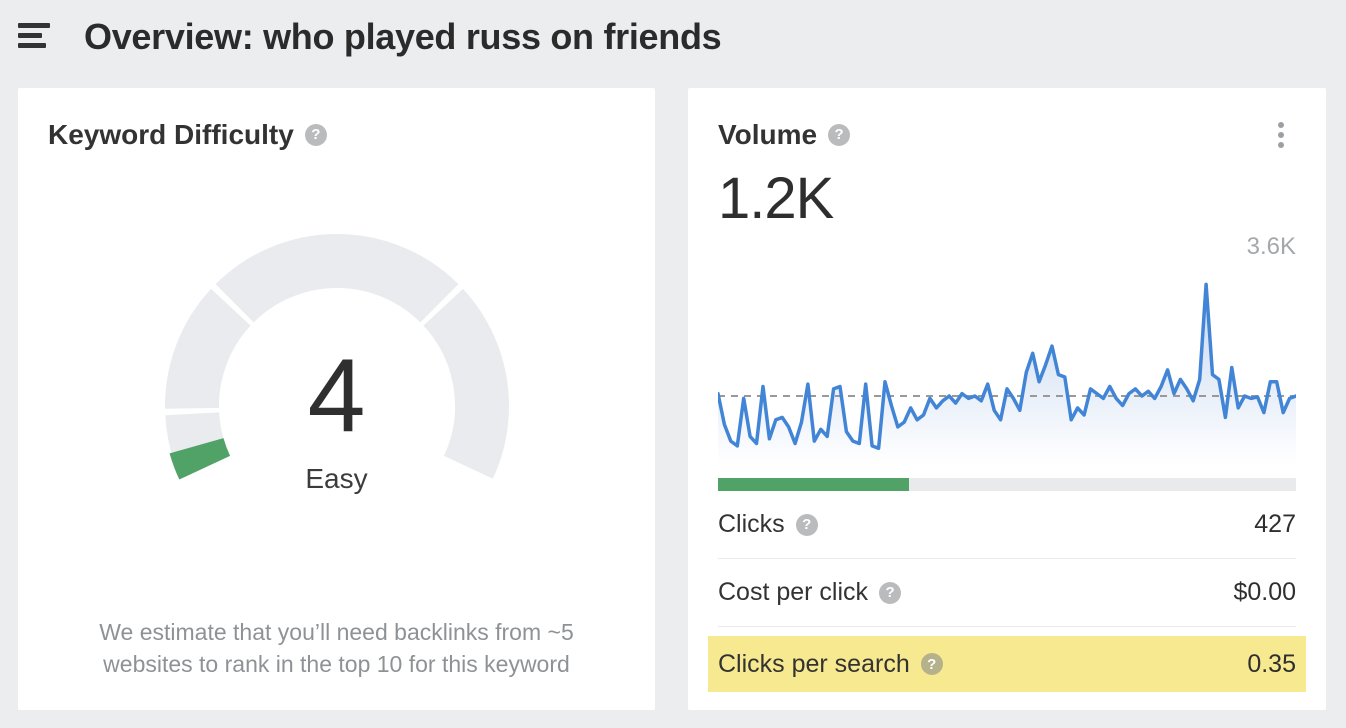 This screenshot has height=728, width=1346. Describe the element at coordinates (793, 592) in the screenshot. I see `cost-per-click-label: Cost per click` at that location.